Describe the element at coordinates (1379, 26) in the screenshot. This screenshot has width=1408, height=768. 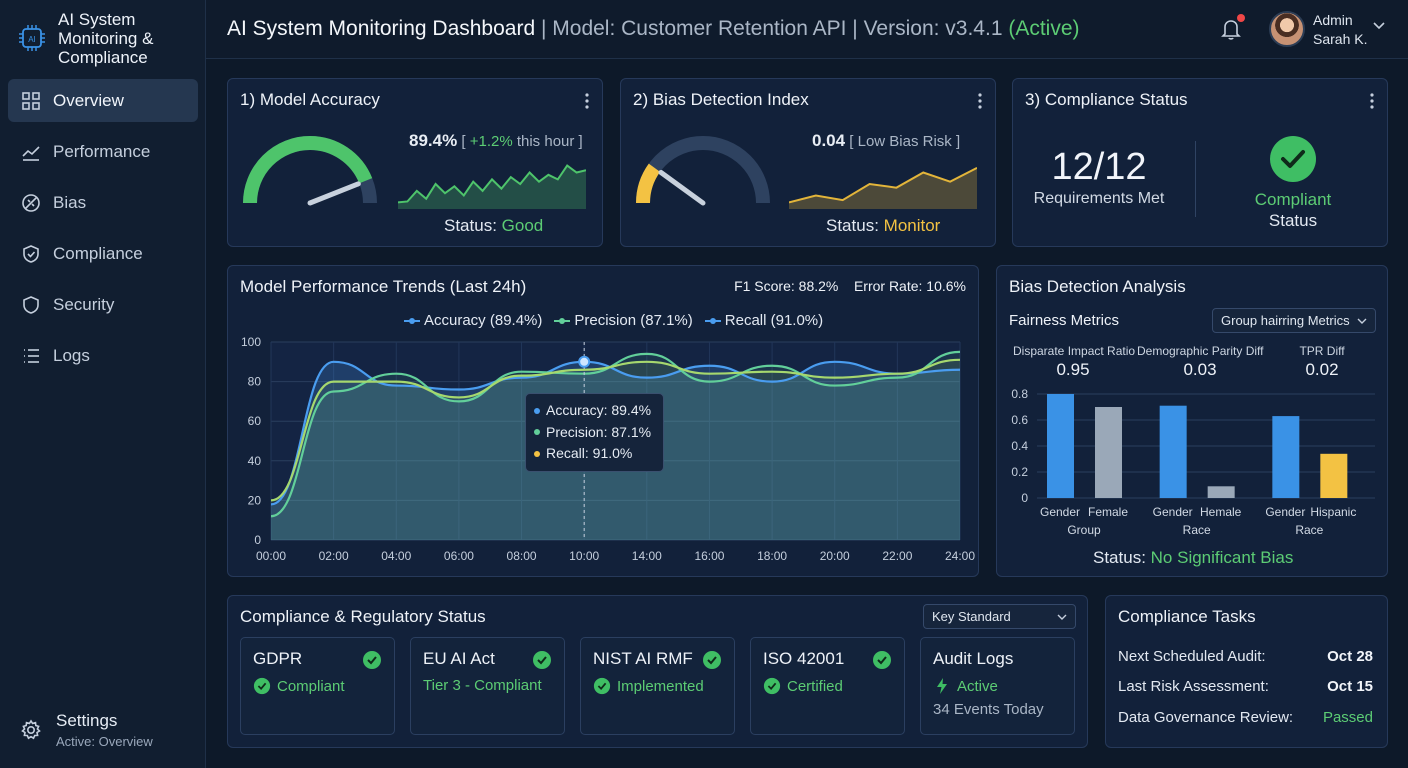
I see `chevron-down-icon` at that location.